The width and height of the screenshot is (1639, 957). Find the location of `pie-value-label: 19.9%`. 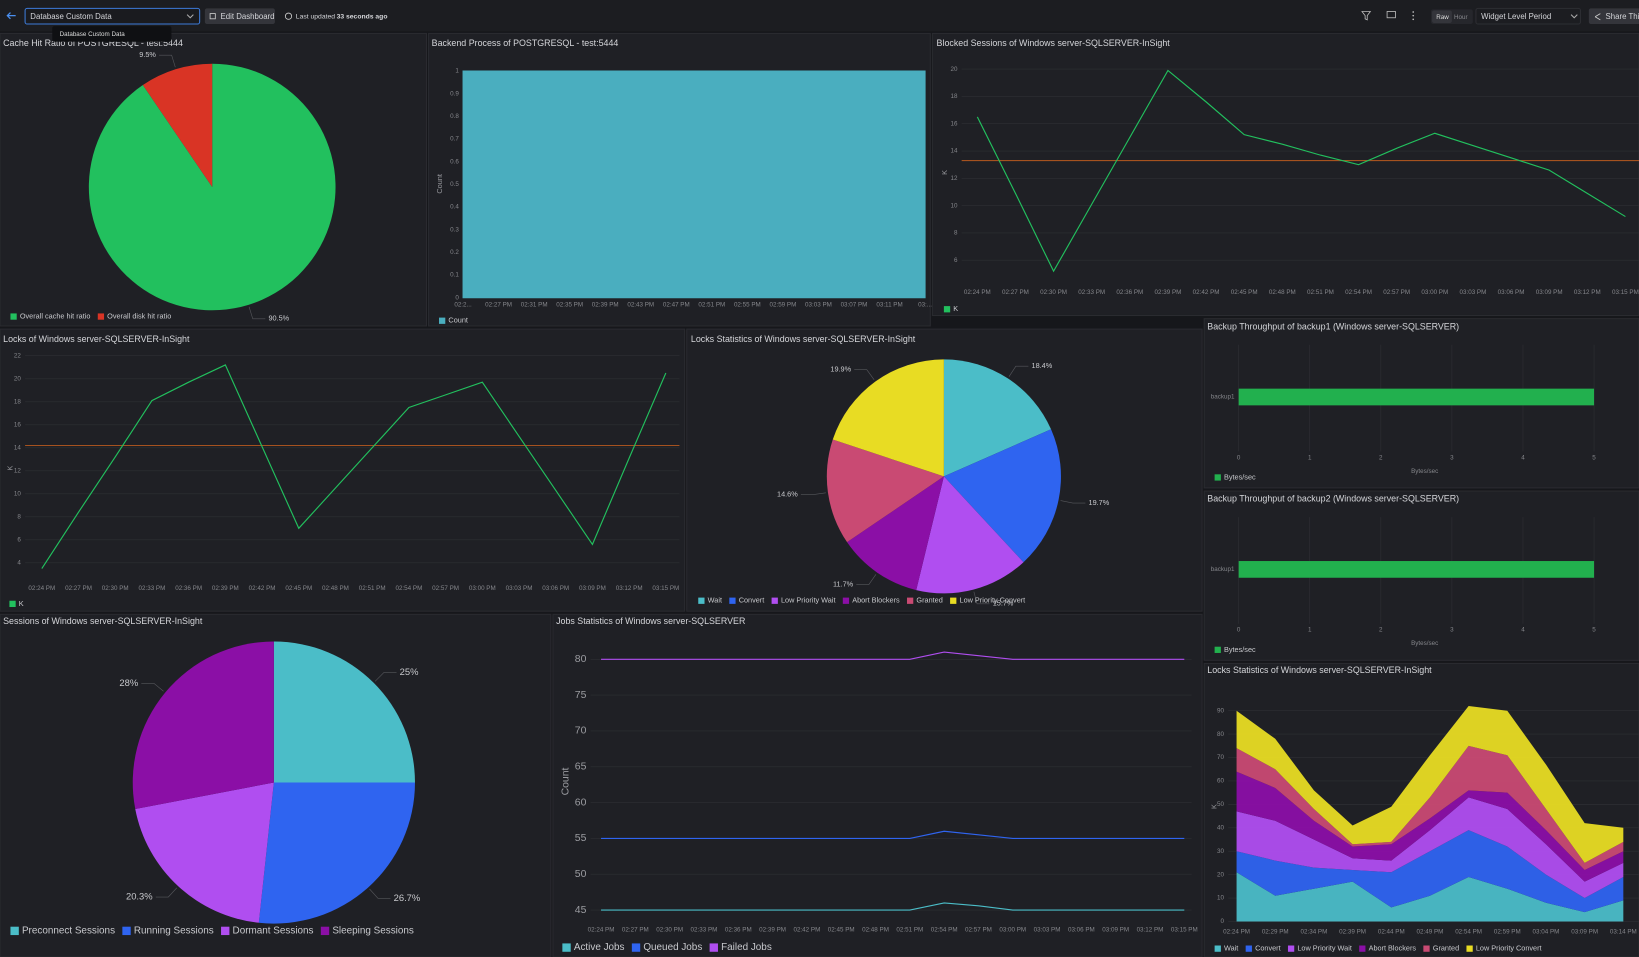

pie-value-label: 19.9% is located at coordinates (840, 369).